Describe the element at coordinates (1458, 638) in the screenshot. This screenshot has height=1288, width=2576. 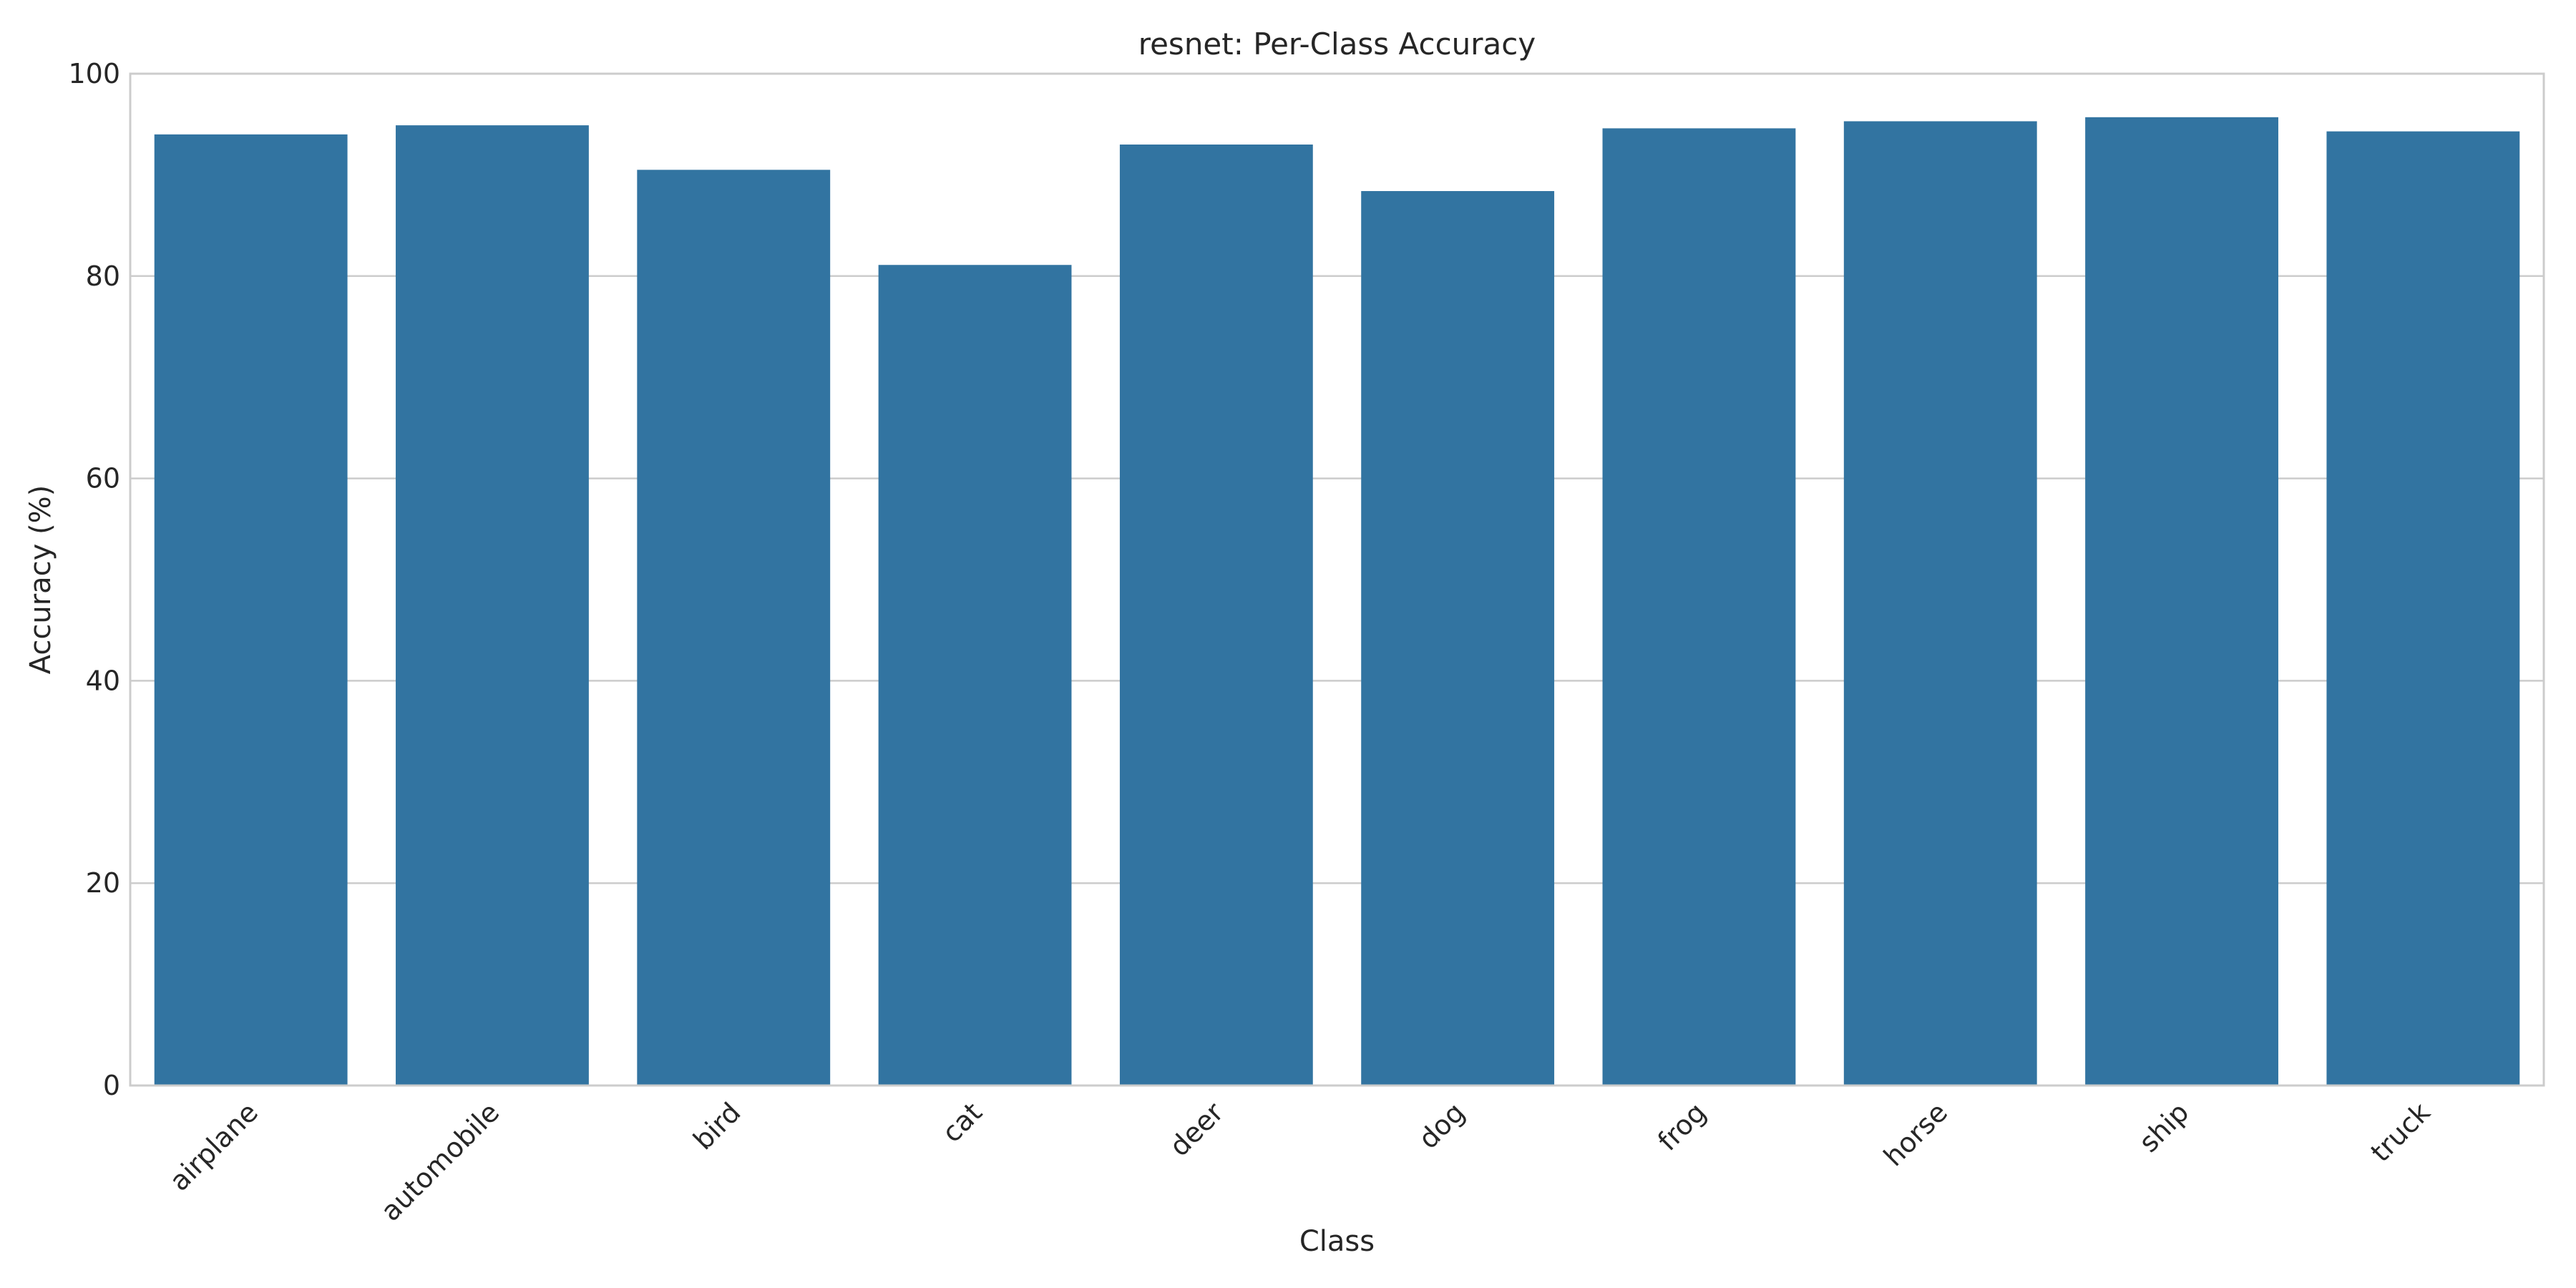
I see `bar-dog` at that location.